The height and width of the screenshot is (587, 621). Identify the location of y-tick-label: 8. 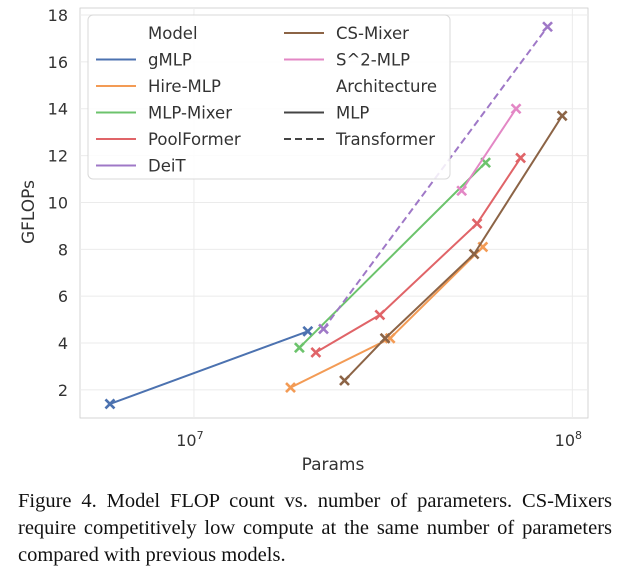
(63, 249).